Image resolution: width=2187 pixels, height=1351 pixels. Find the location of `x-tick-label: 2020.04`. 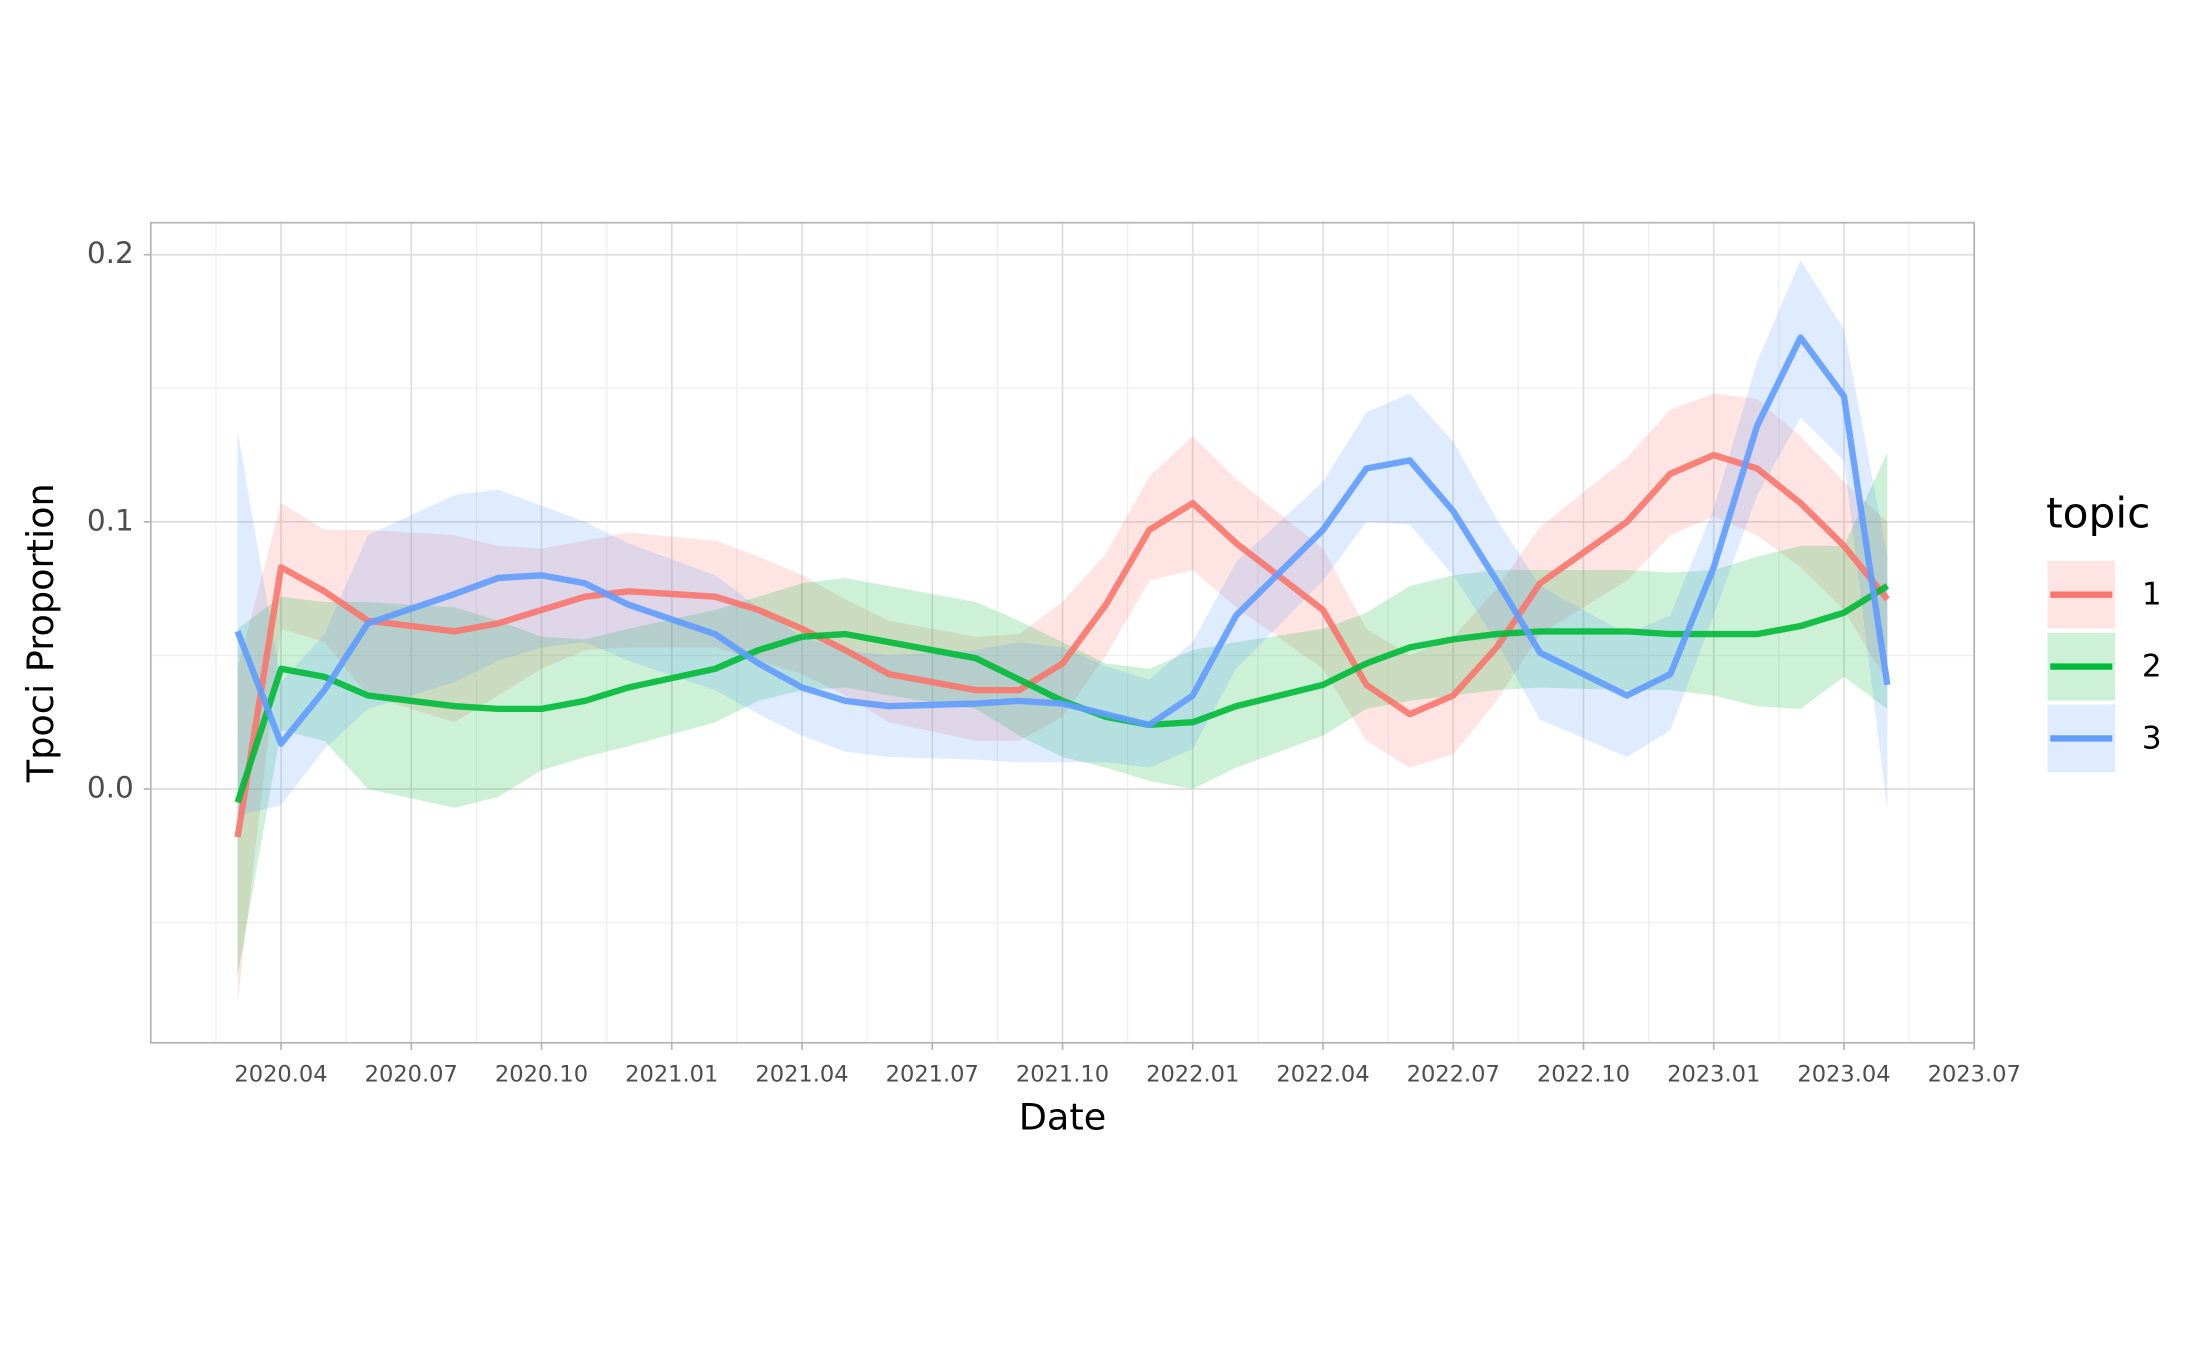

x-tick-label: 2020.04 is located at coordinates (280, 1075).